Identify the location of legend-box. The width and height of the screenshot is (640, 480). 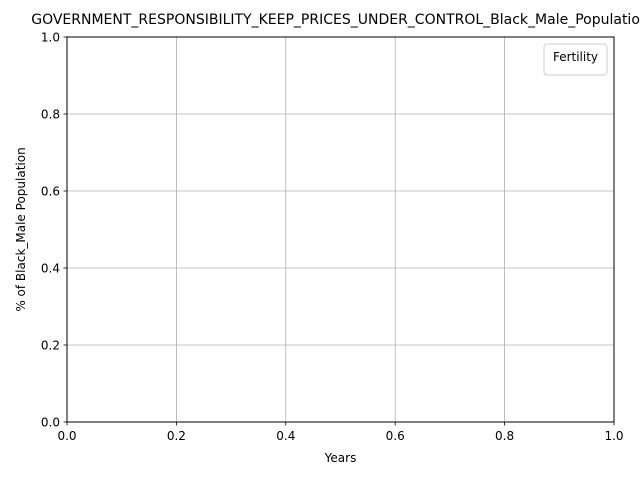
(575, 59).